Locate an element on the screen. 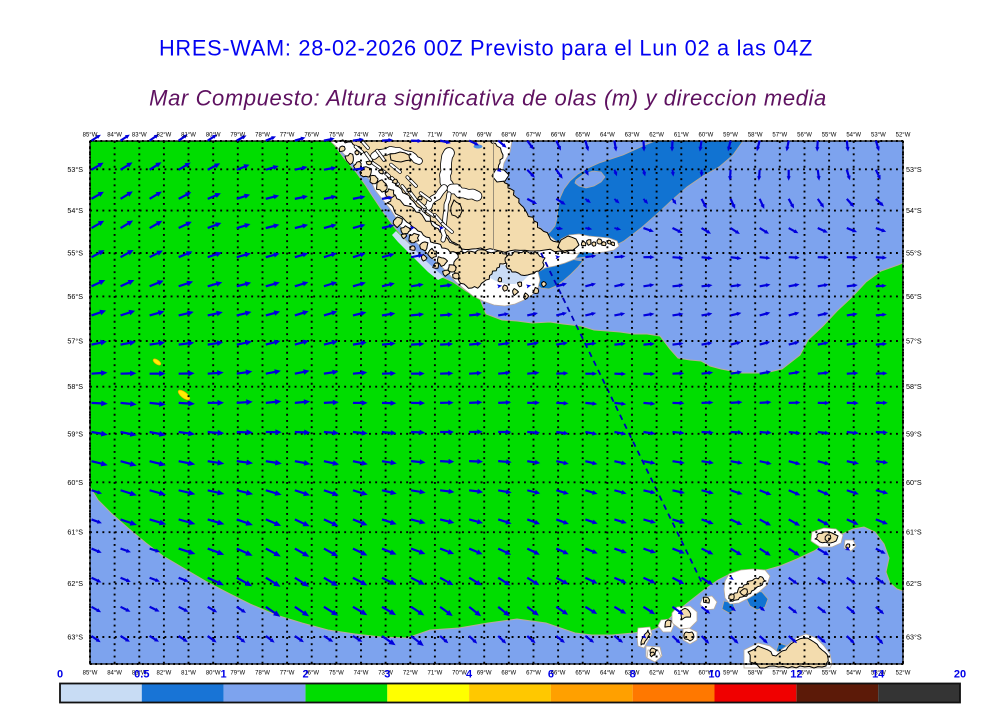 The width and height of the screenshot is (1000, 712). svg-text: 79°W is located at coordinates (237, 136).